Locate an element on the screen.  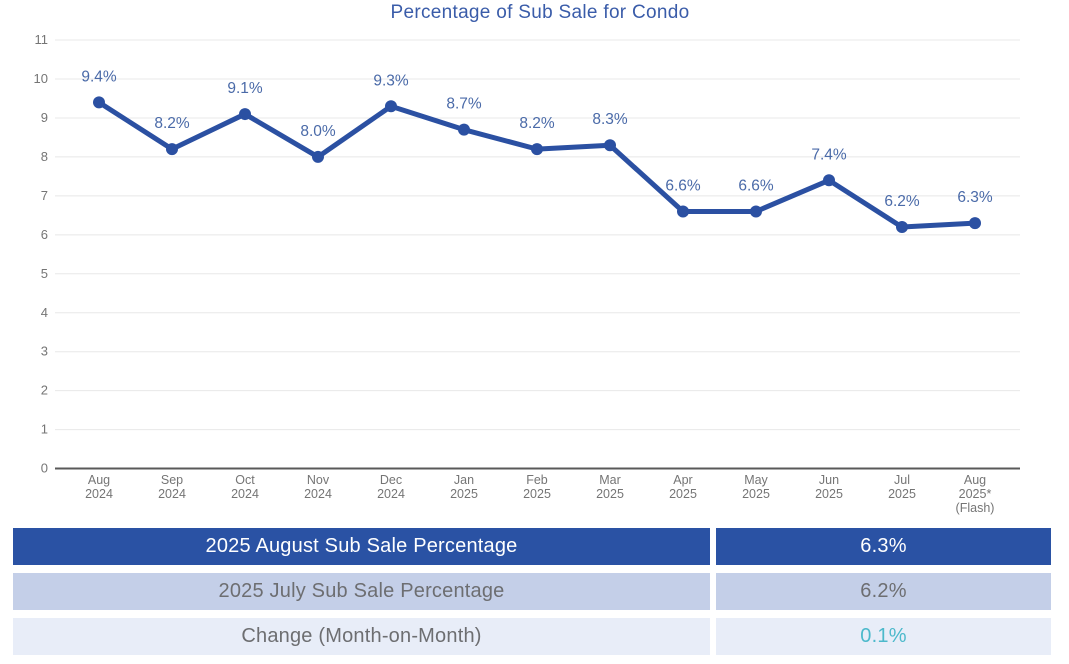
y-tick-label: 1 is located at coordinates (44, 429).